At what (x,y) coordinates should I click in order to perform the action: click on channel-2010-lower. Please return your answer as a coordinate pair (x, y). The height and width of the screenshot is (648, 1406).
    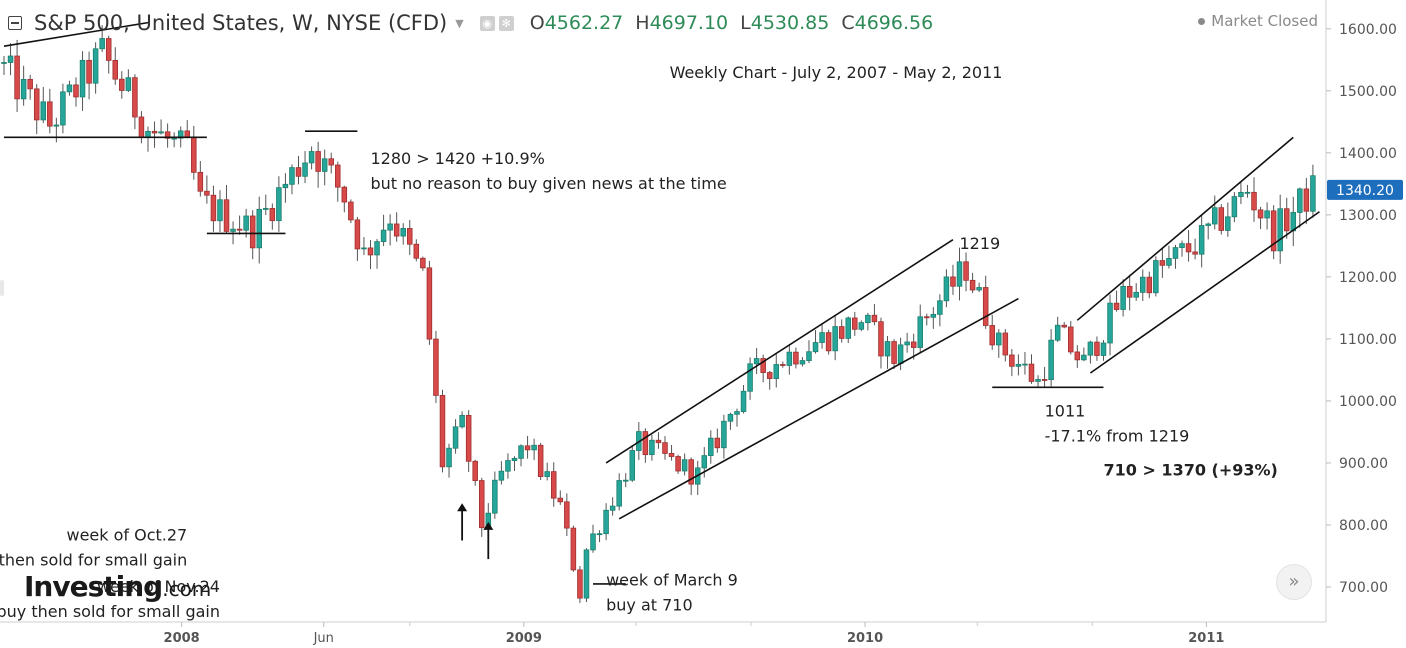
    Looking at the image, I should click on (1204, 292).